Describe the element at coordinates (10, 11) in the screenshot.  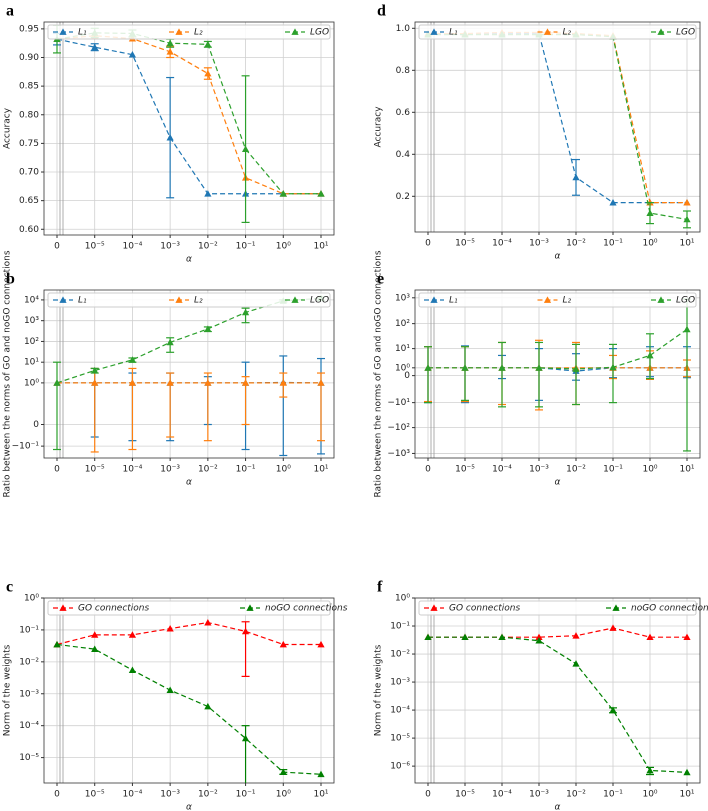
I see `panel-letter: a` at that location.